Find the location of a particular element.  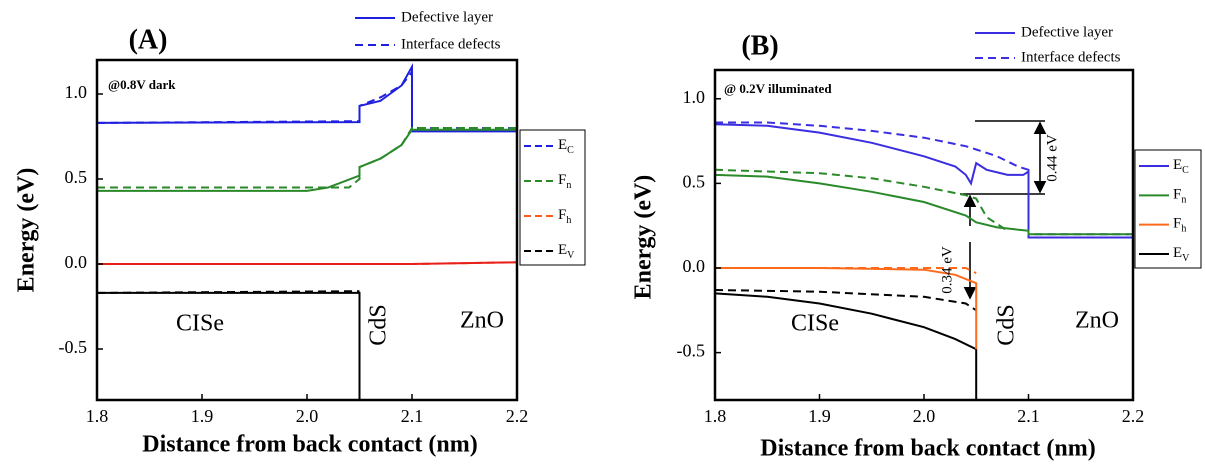

gap-label: 0.34 eV is located at coordinates (947, 270).